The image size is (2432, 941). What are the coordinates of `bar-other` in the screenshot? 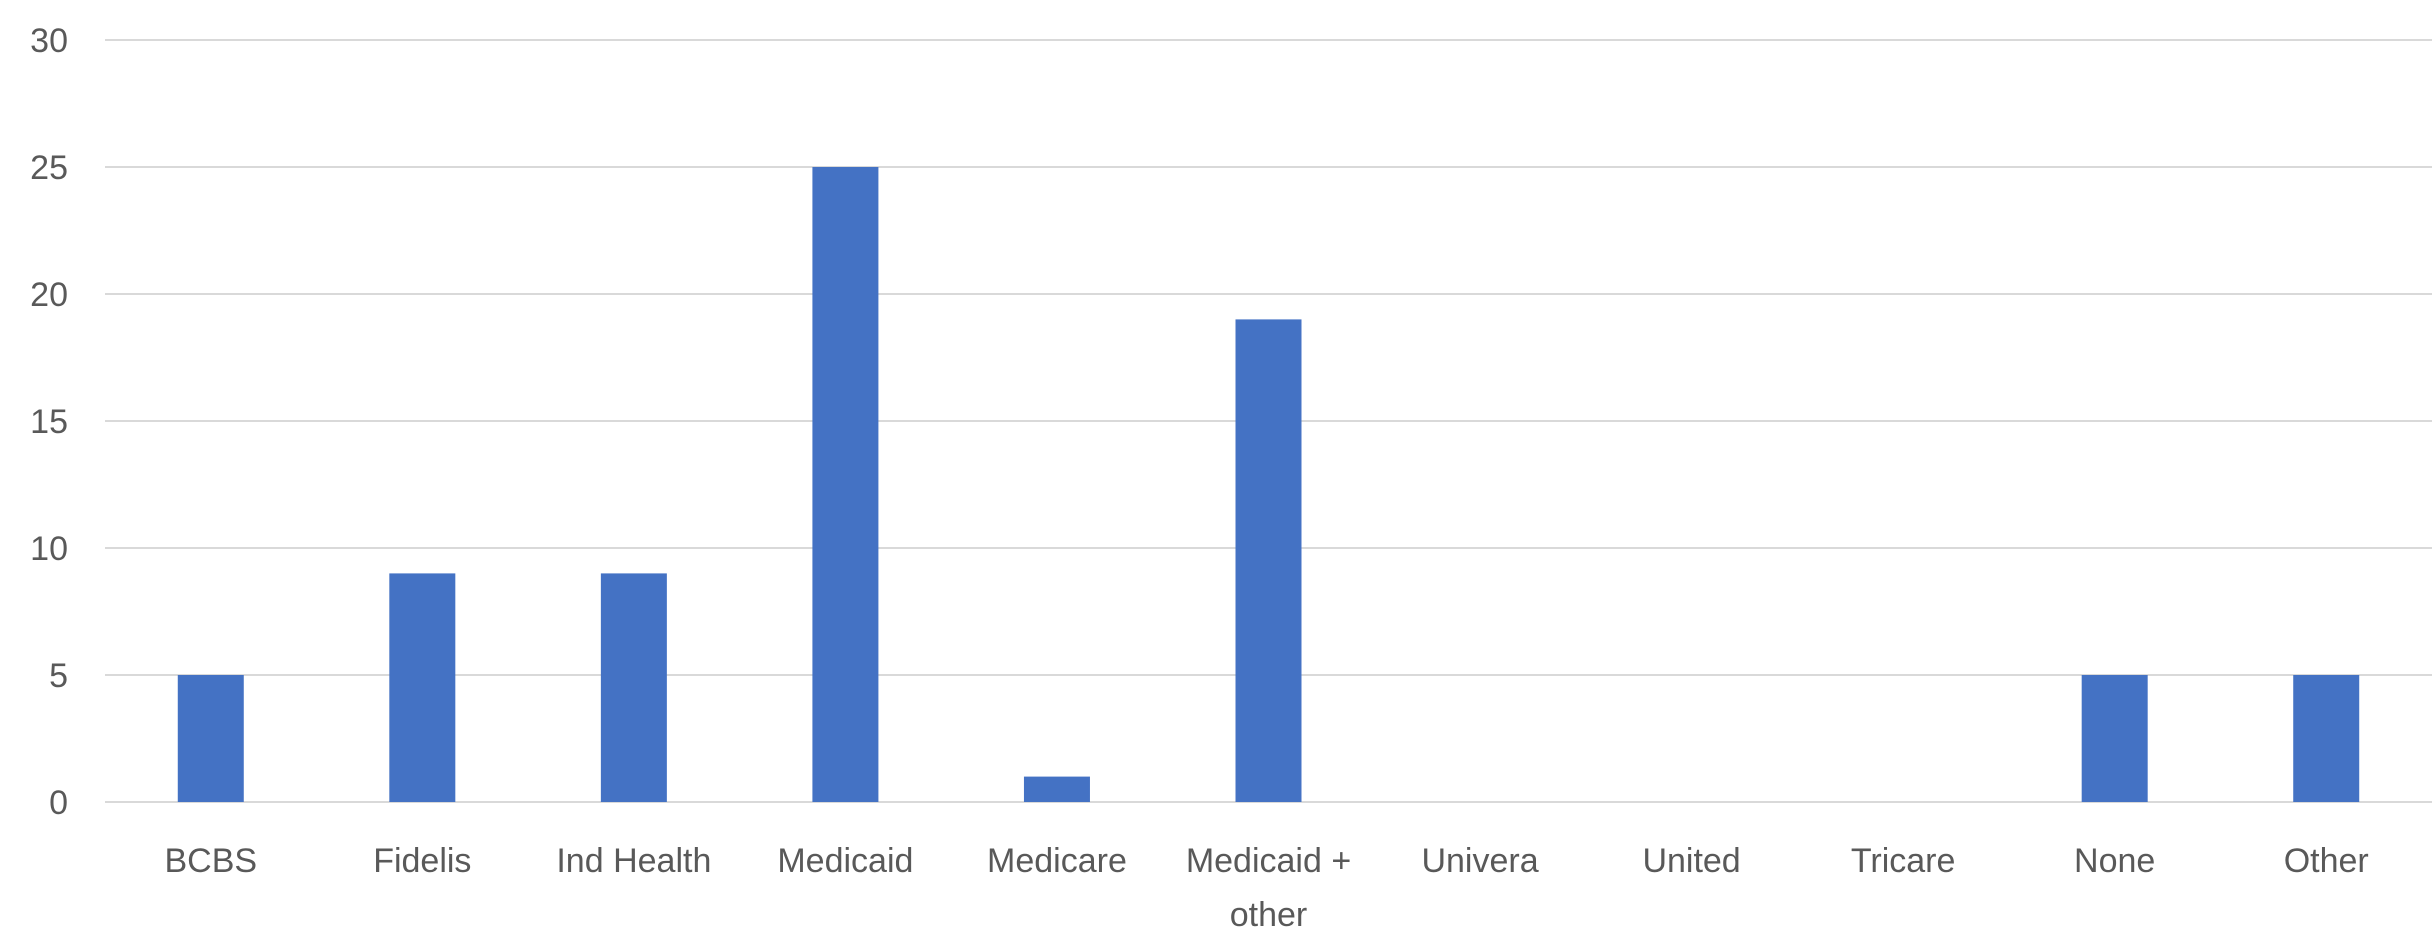 It's located at (2326, 738).